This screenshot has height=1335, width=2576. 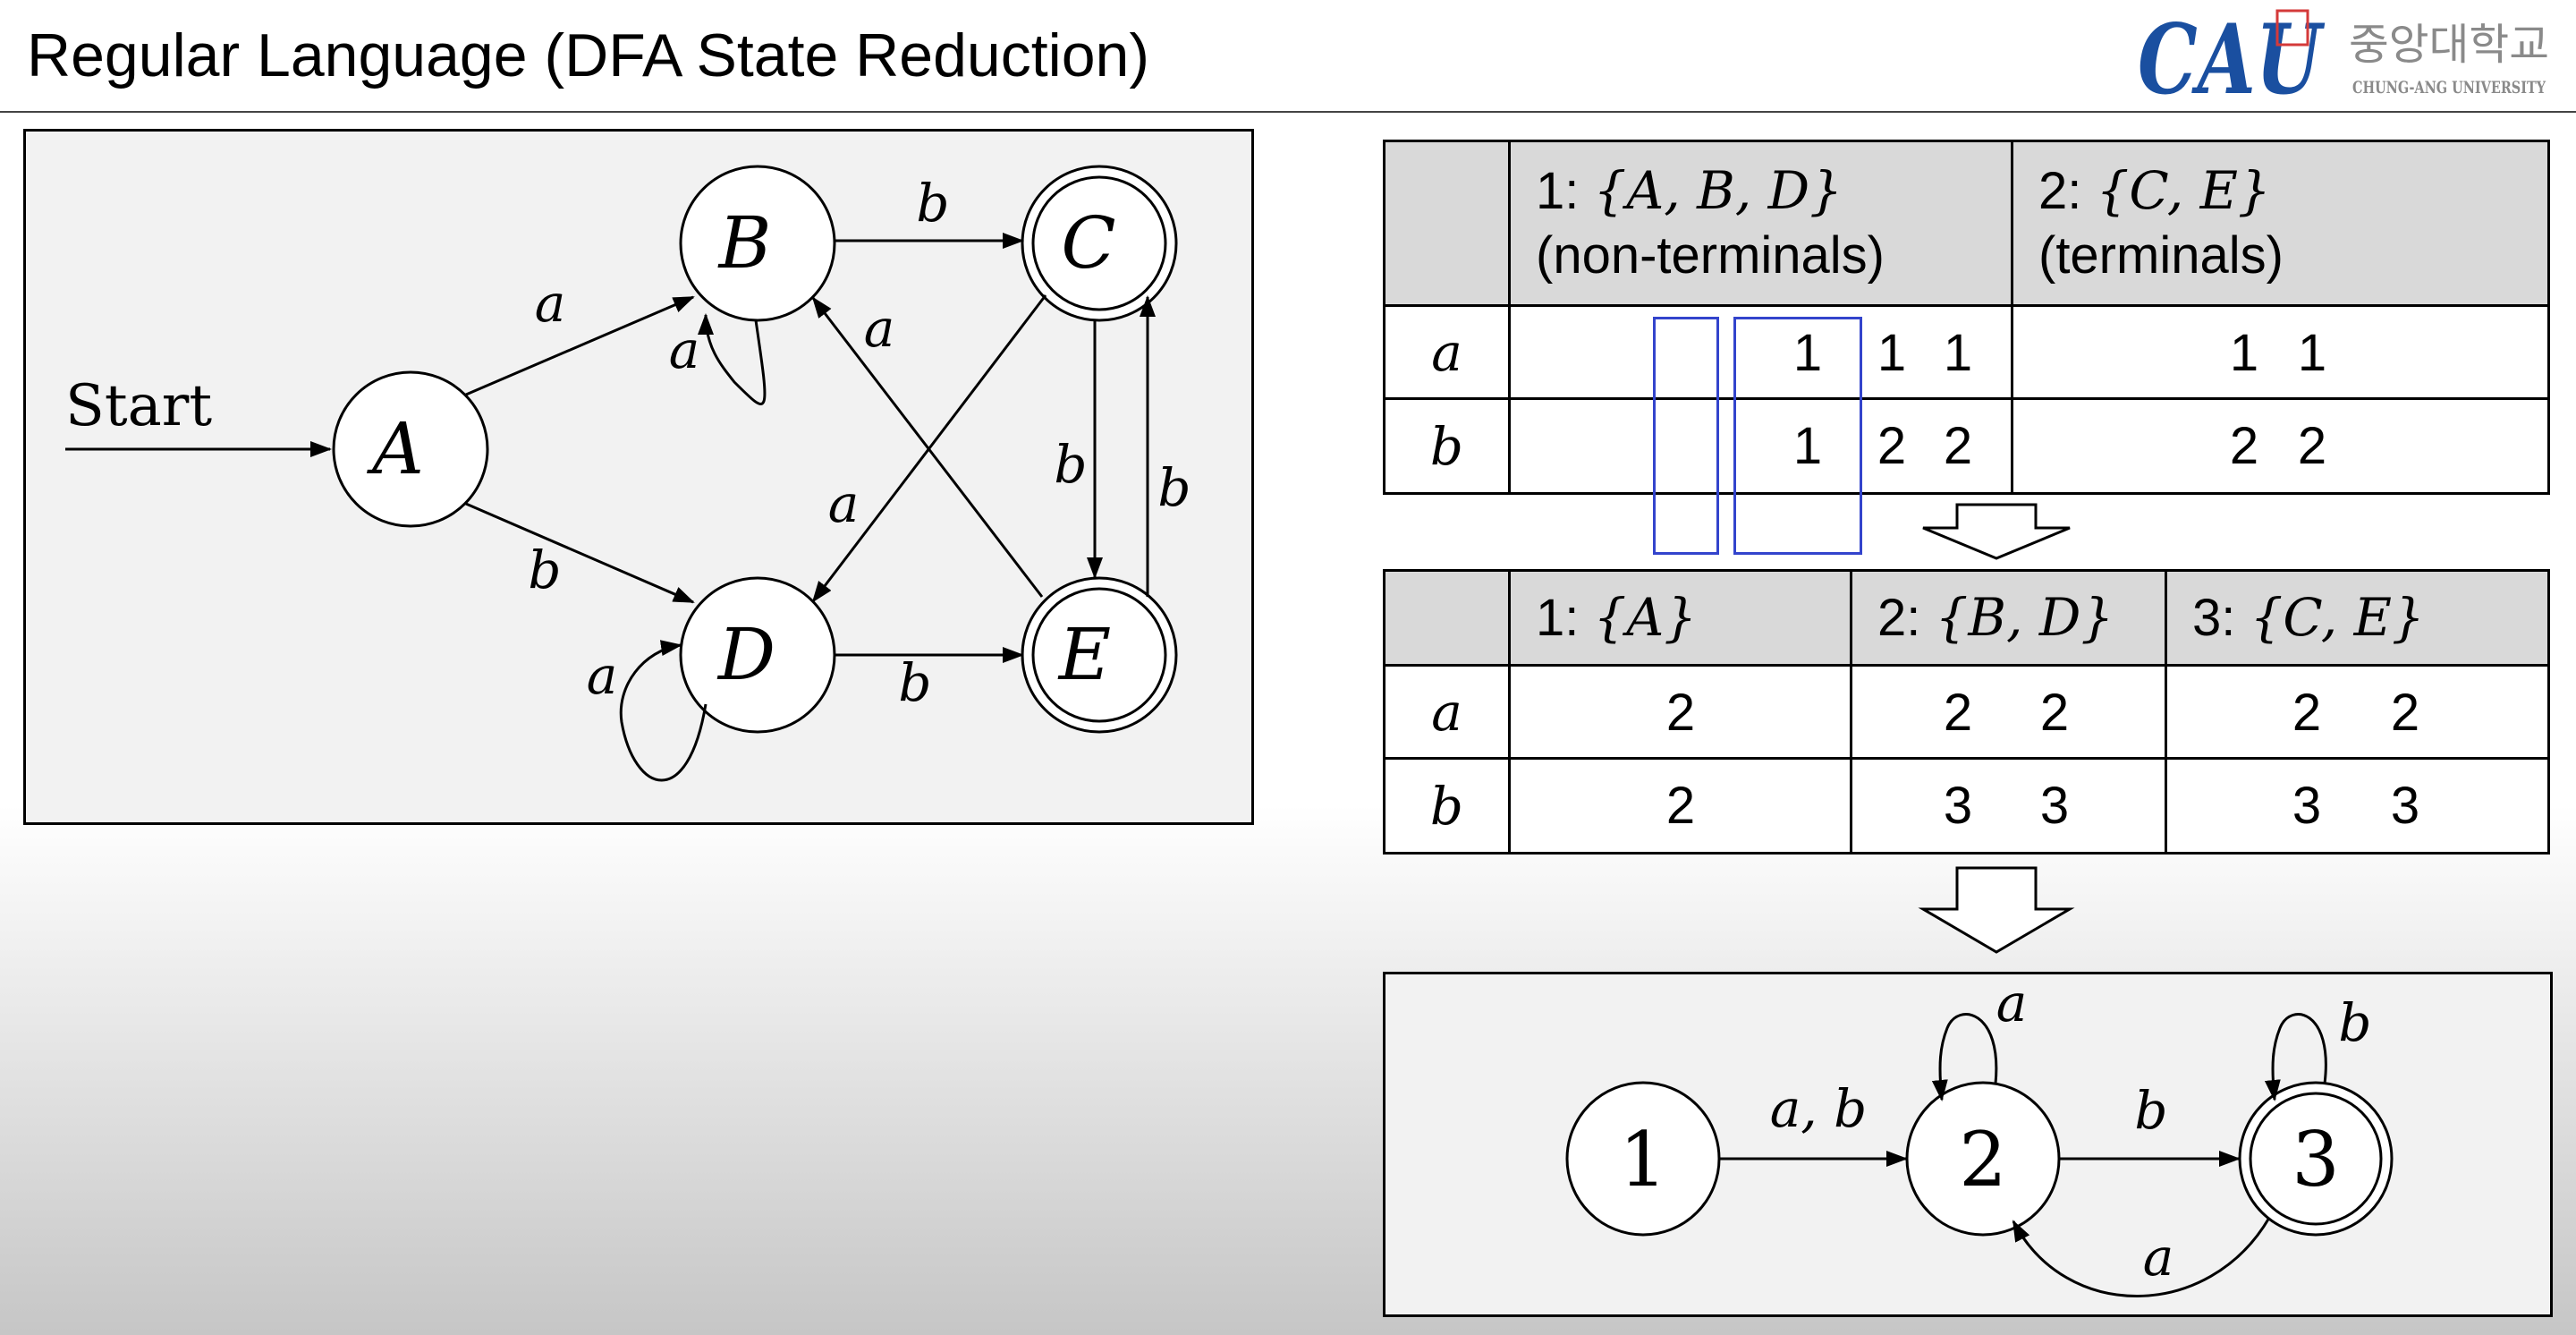 I want to click on state-e-label: E, so click(x=1084, y=654).